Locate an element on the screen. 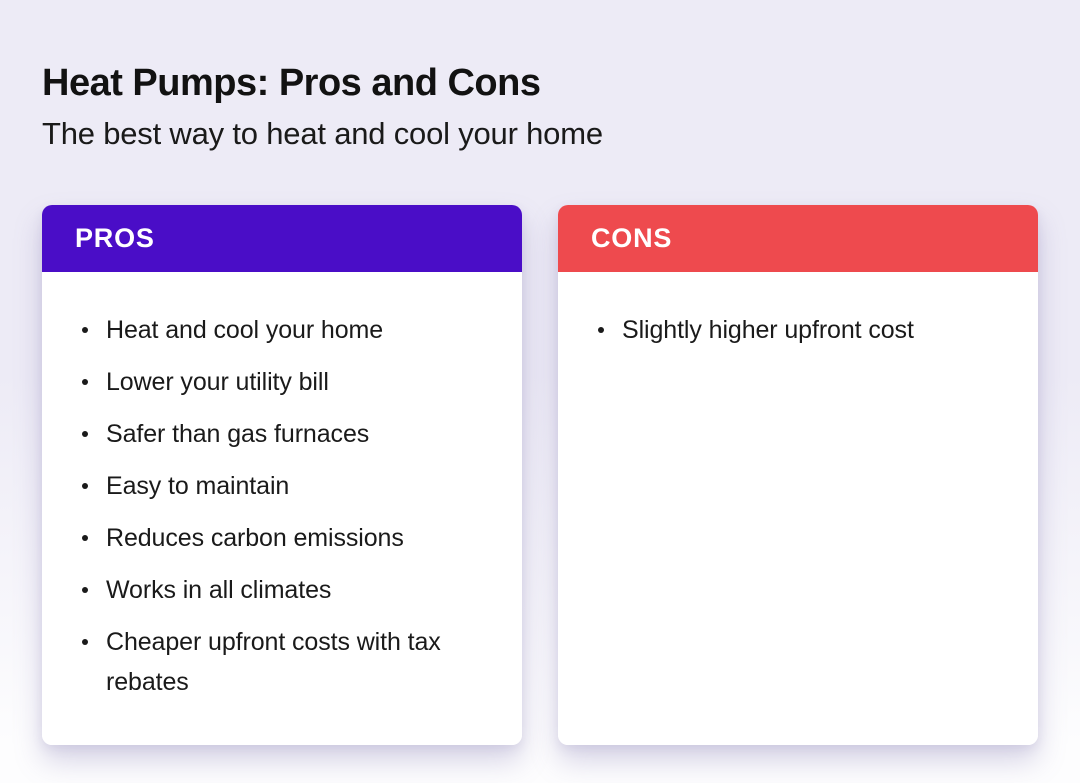 This screenshot has width=1080, height=783. list-item: Easy to maintain is located at coordinates (281, 486).